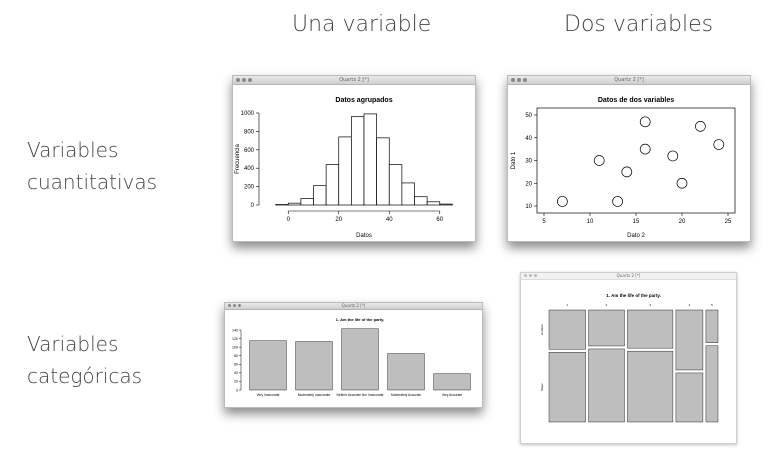 The height and width of the screenshot is (452, 773). What do you see at coordinates (650, 305) in the screenshot?
I see `x-category-label: 3` at bounding box center [650, 305].